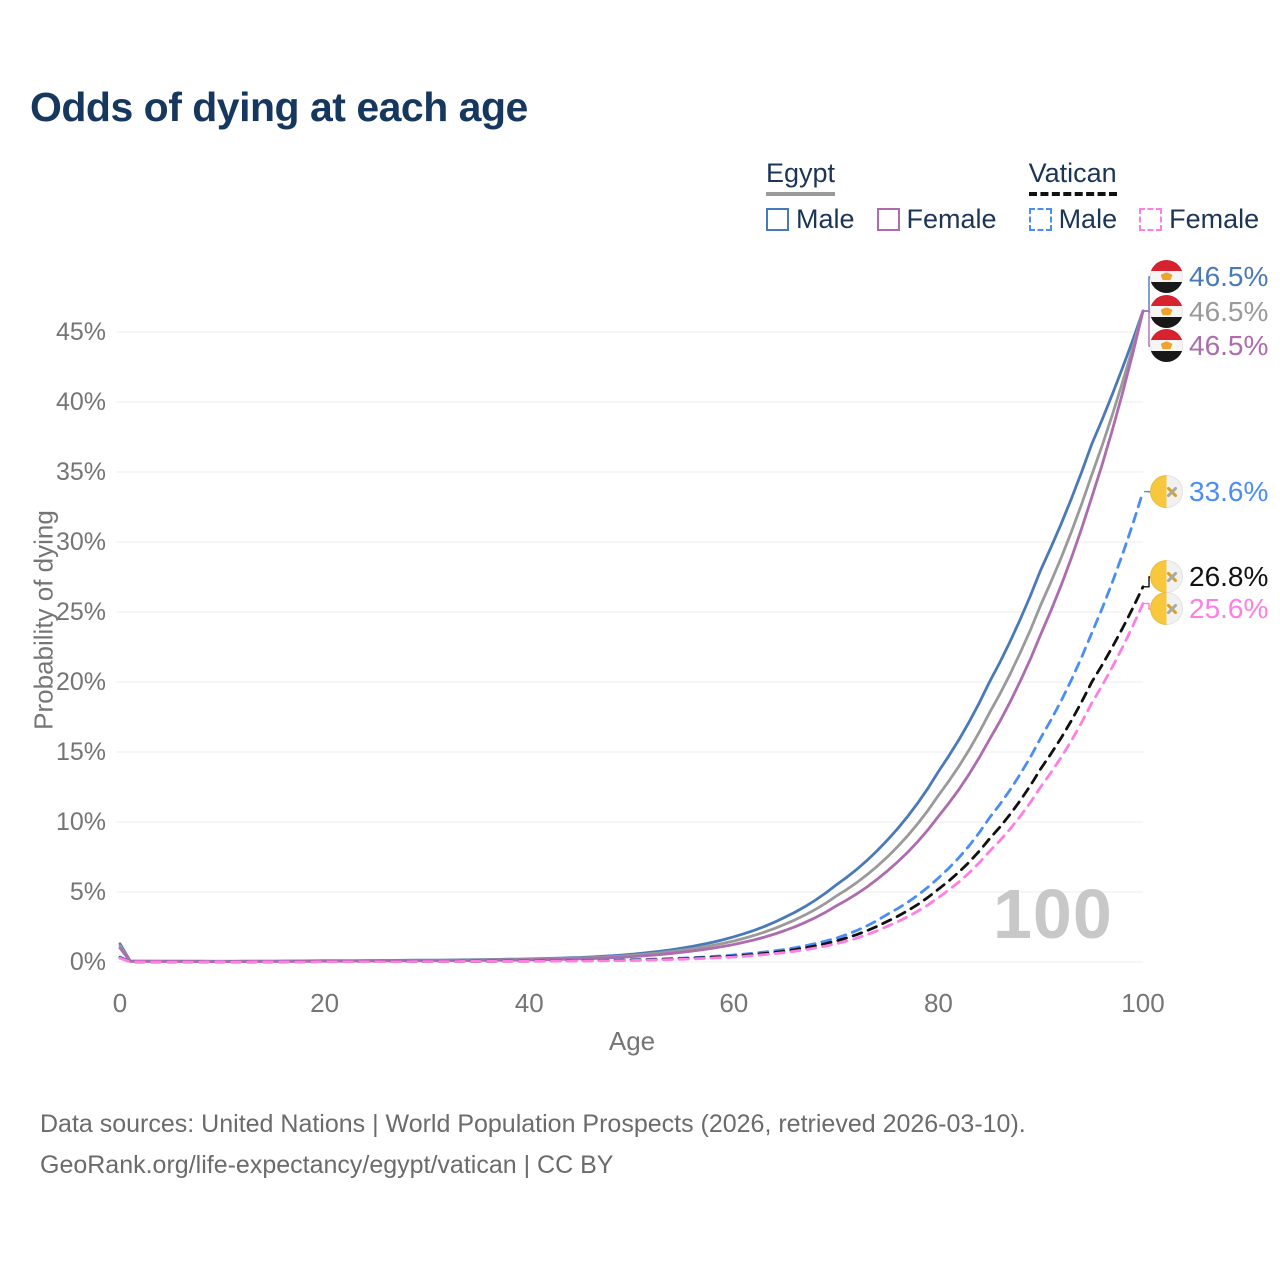 This screenshot has width=1280, height=1280. Describe the element at coordinates (81, 682) in the screenshot. I see `y-tick-label: 20%` at that location.